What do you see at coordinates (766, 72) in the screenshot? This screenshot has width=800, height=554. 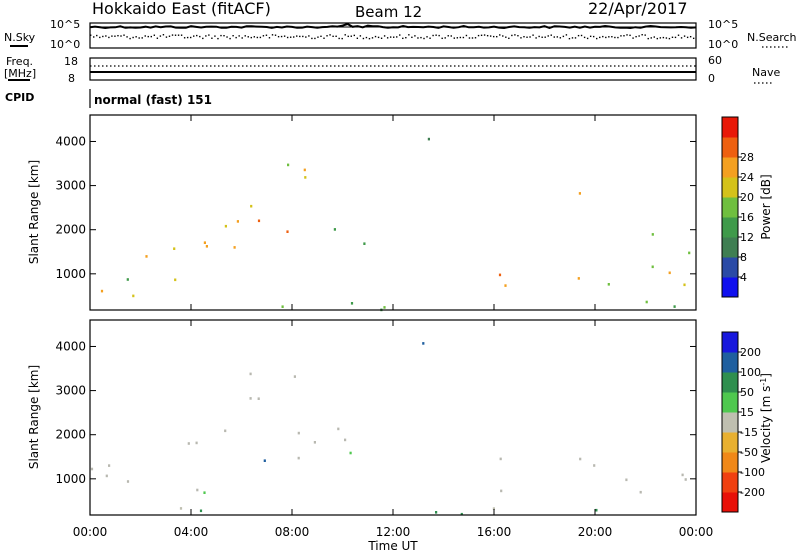 I see `nave-label: Nave` at bounding box center [766, 72].